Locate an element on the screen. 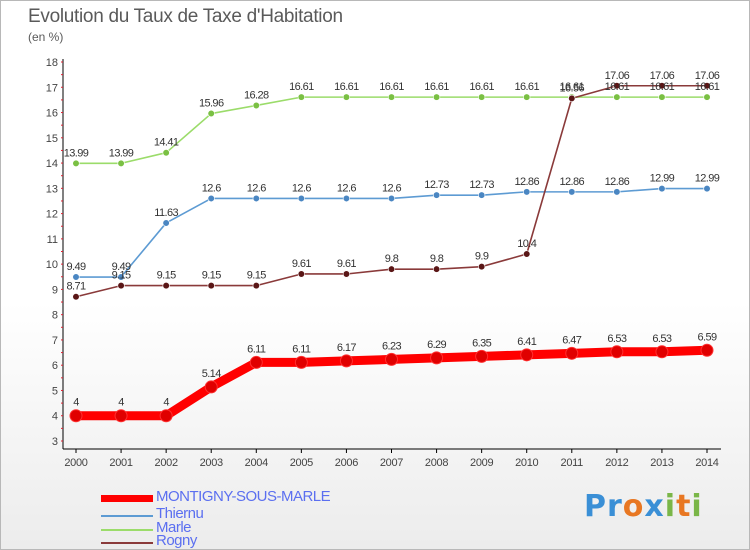 This screenshot has height=550, width=750. data-label: 6.11 is located at coordinates (256, 349).